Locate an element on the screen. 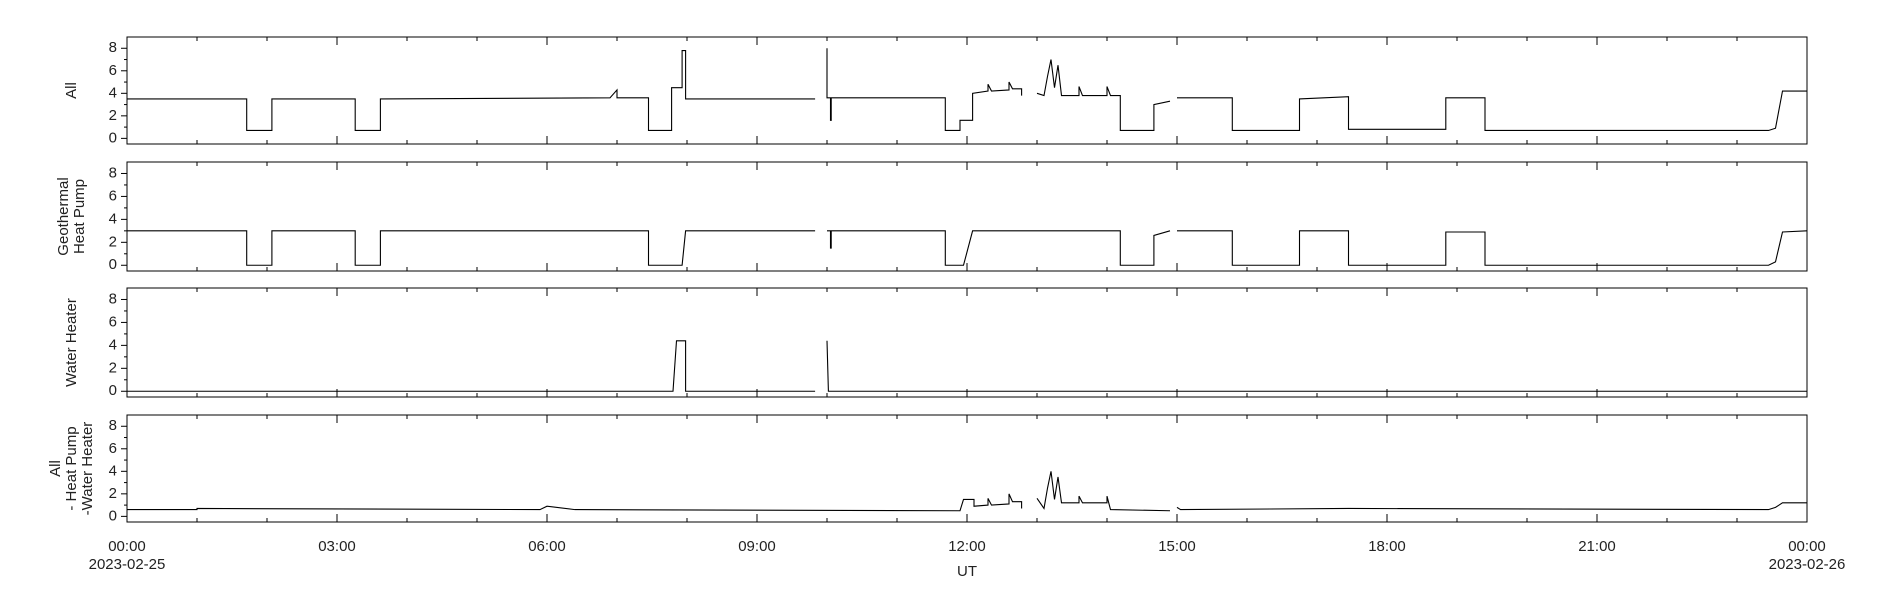  x-tick-label: 09:00 is located at coordinates (757, 546).